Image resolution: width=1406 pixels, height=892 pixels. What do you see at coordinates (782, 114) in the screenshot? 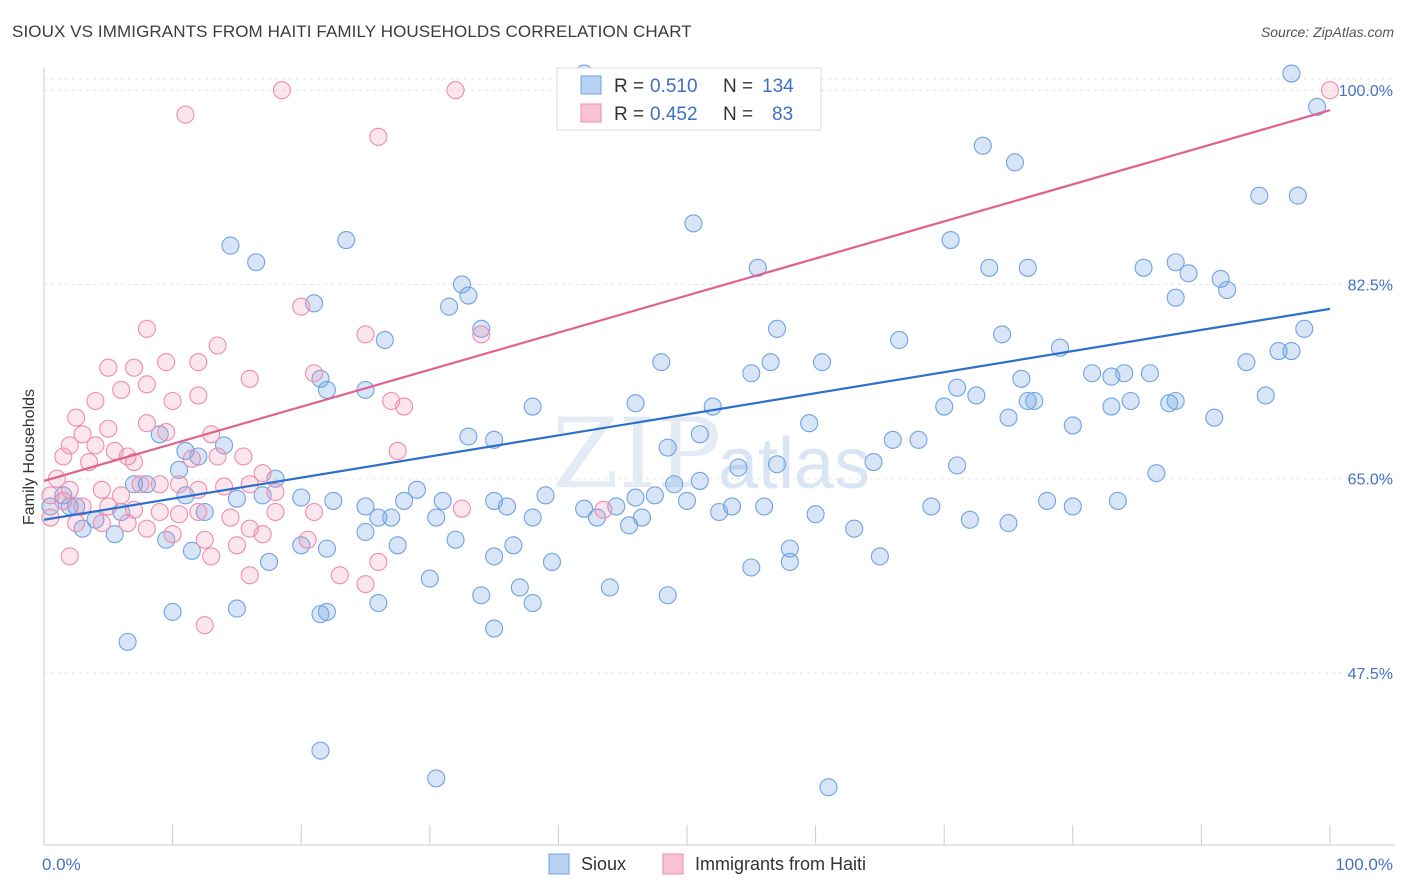
I see `legend-n-value-haiti: 83` at bounding box center [782, 114].